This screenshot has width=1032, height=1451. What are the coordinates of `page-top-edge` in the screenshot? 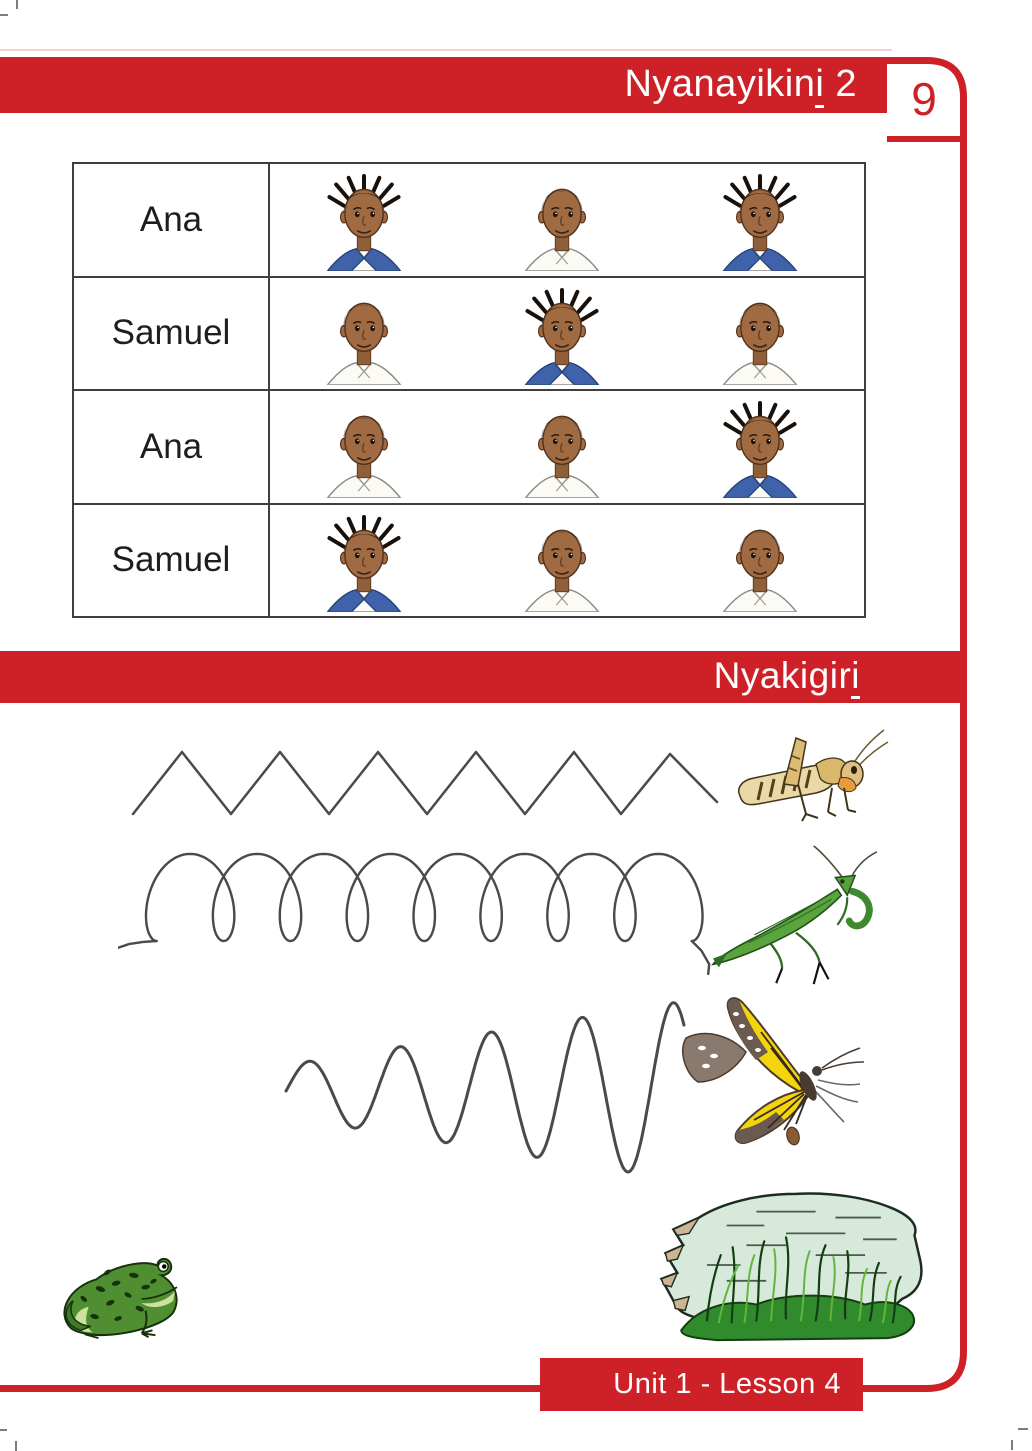 It's located at (446, 50).